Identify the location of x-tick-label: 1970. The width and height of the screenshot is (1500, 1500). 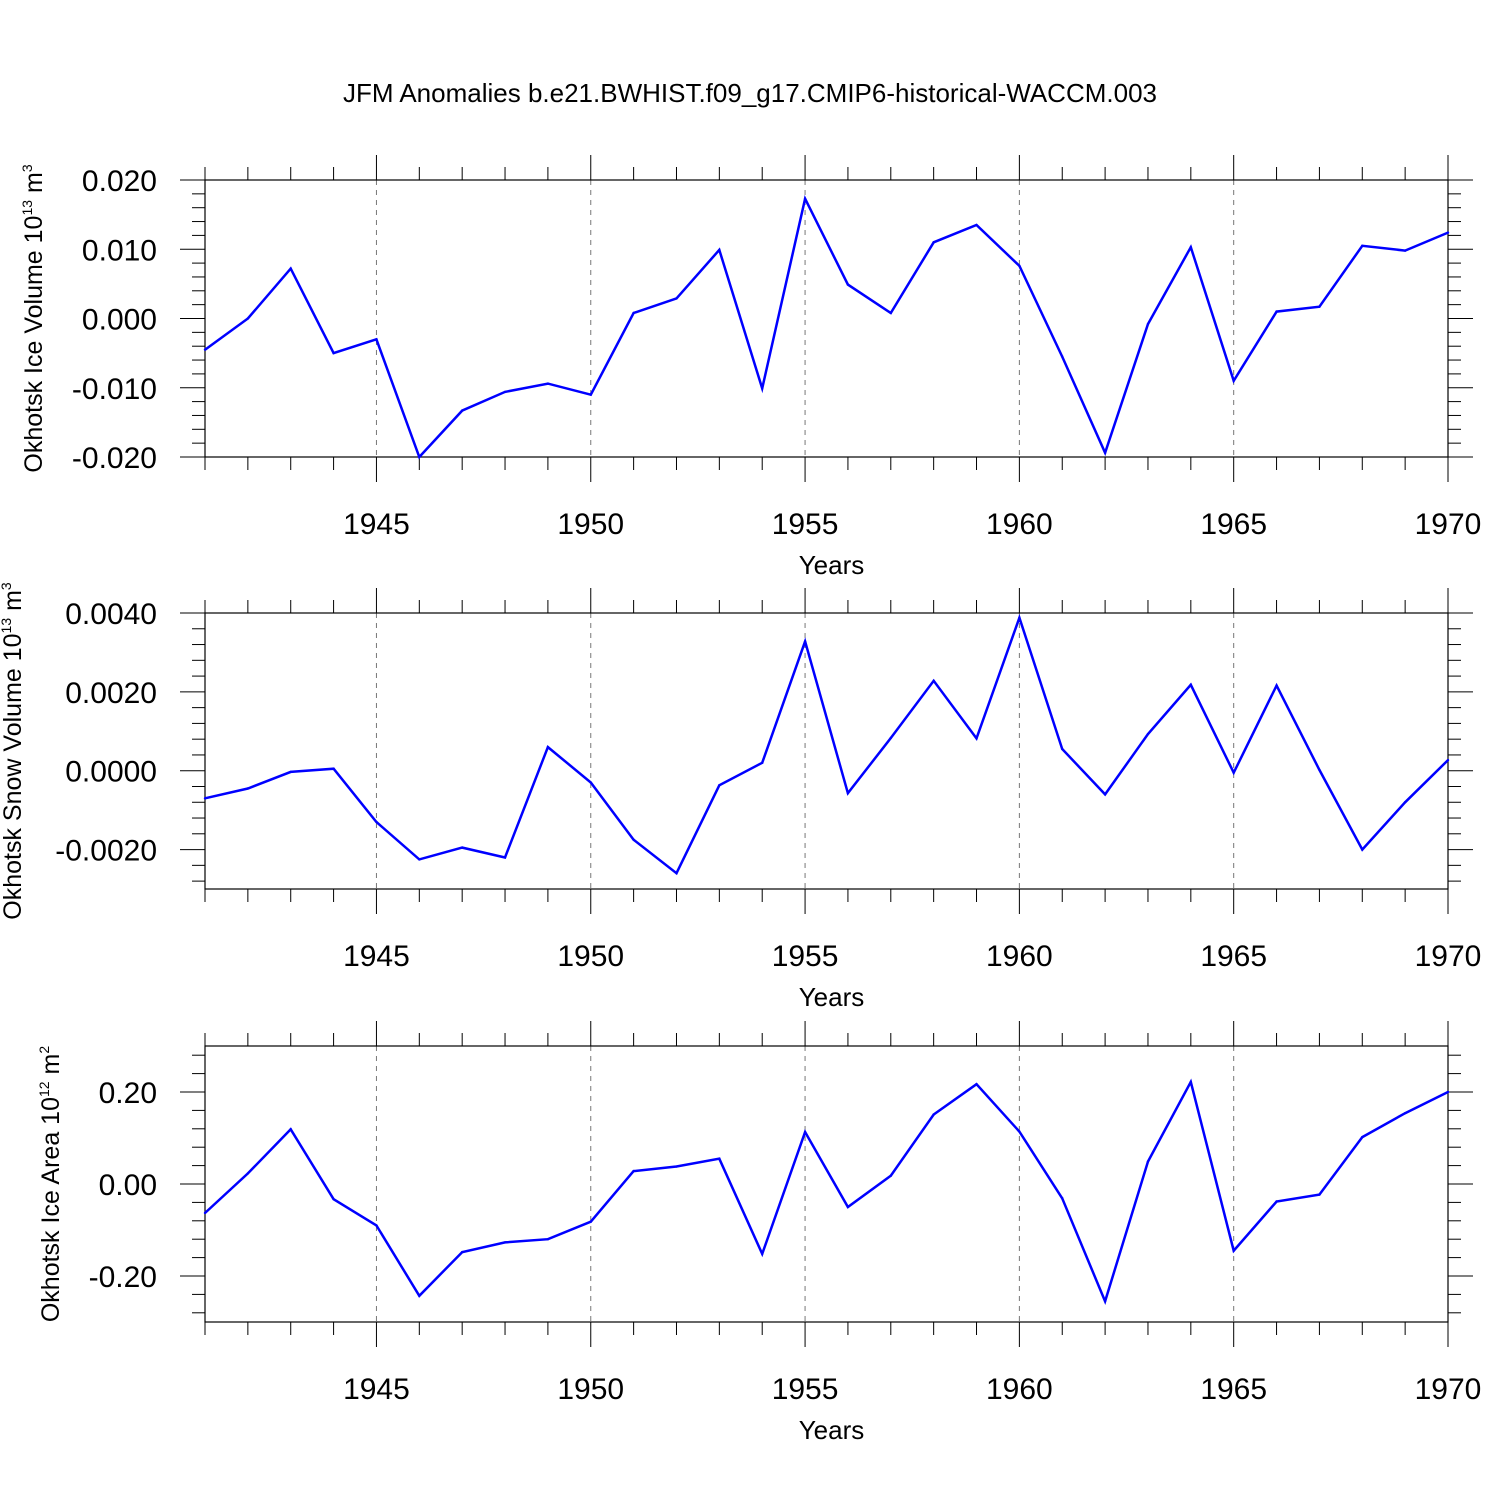
(1448, 1389).